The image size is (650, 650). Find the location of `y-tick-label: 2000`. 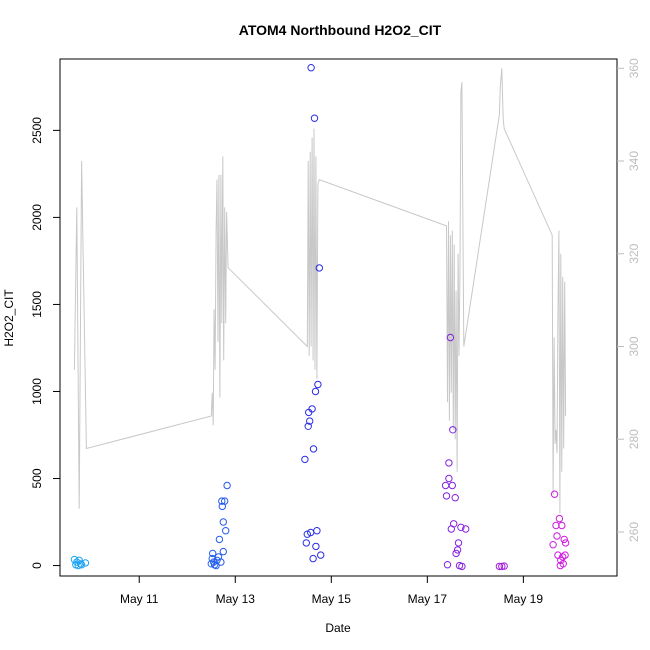

y-tick-label: 2000 is located at coordinates (37, 217).